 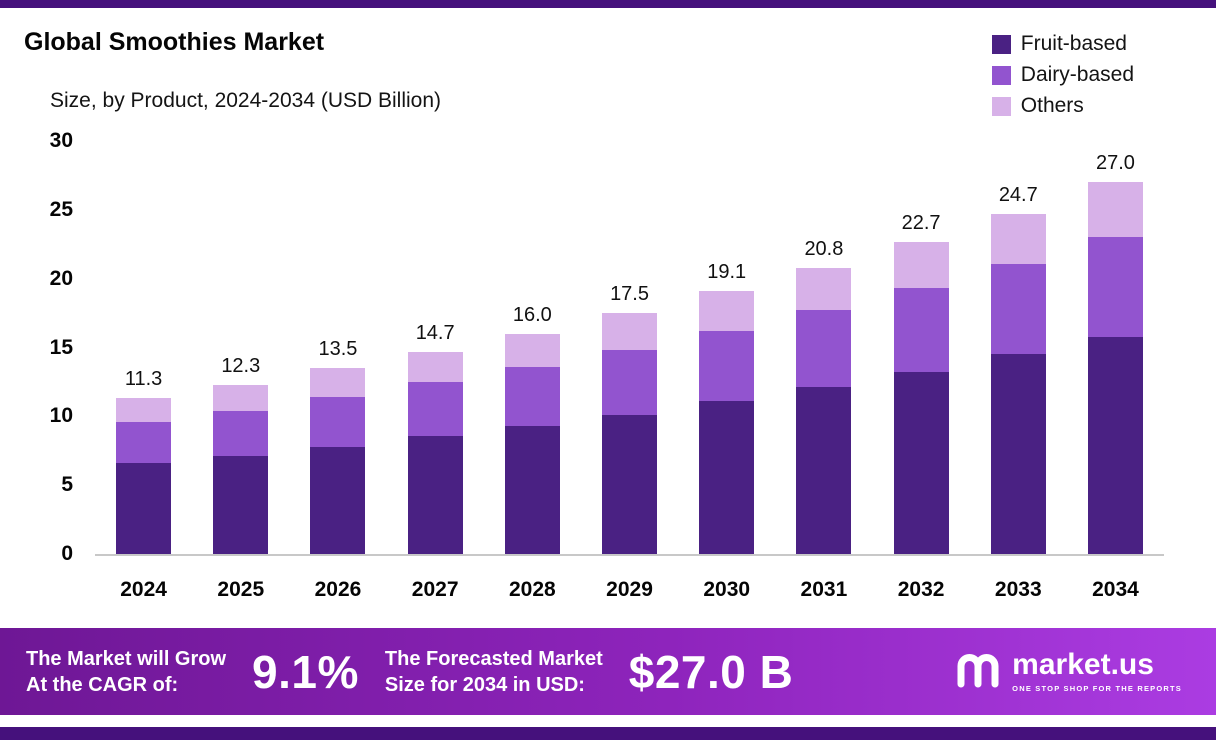 I want to click on segment-2034-dairy-based, so click(x=1115, y=287).